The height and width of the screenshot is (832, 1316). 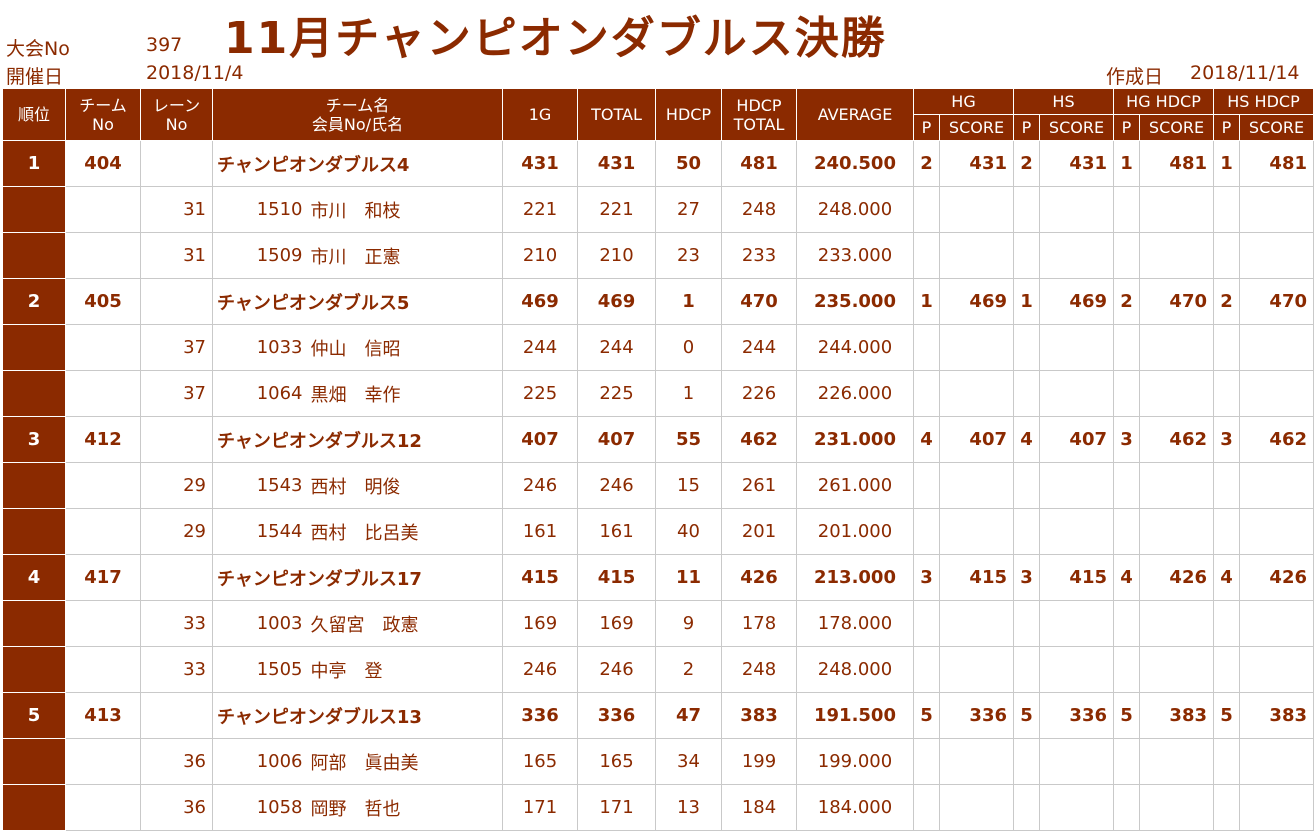 What do you see at coordinates (759, 255) in the screenshot?
I see `hdcp-total: 233` at bounding box center [759, 255].